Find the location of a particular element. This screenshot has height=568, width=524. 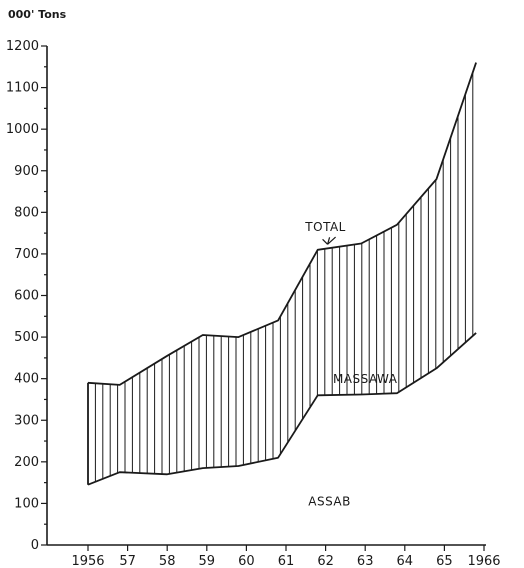

x-tick-label: 60 is located at coordinates (246, 561).